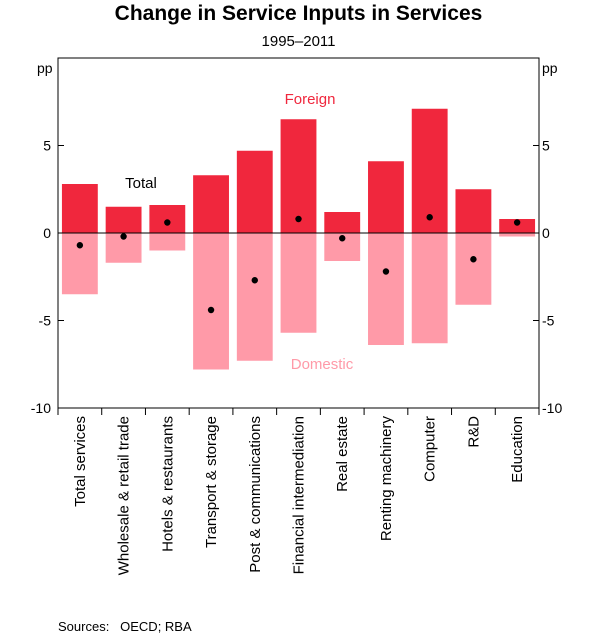  I want to click on y-tick-label-left: 0, so click(47, 233).